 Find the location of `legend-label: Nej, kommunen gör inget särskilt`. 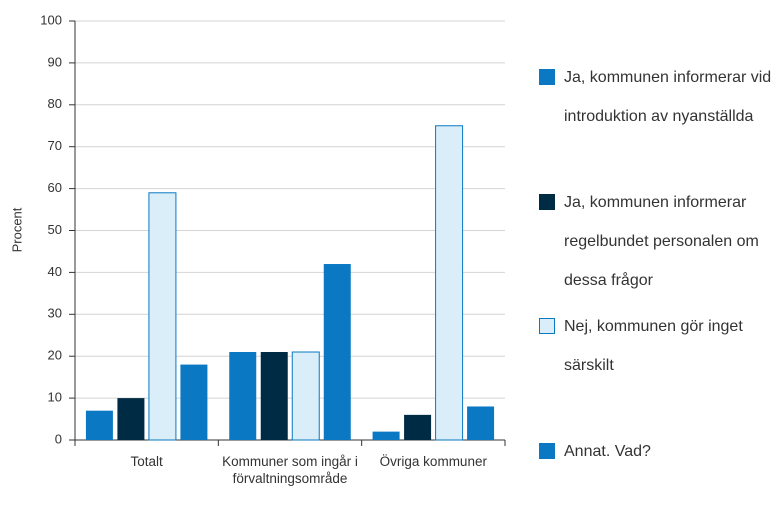

legend-label: Nej, kommunen gör inget särskilt is located at coordinates (653, 346).